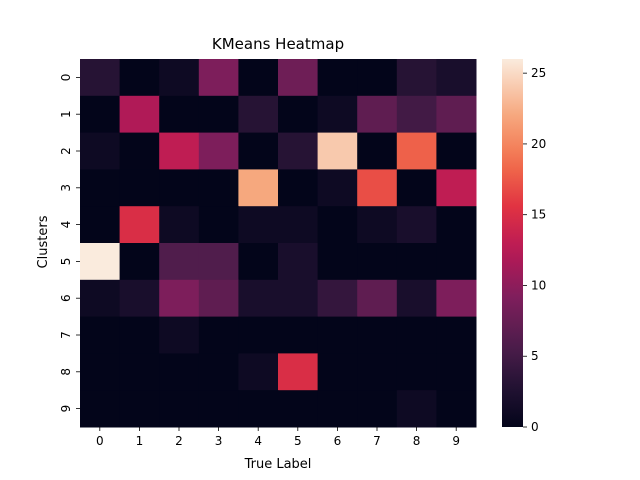 Image resolution: width=640 pixels, height=480 pixels. I want to click on y-tick-label: 3, so click(66, 188).